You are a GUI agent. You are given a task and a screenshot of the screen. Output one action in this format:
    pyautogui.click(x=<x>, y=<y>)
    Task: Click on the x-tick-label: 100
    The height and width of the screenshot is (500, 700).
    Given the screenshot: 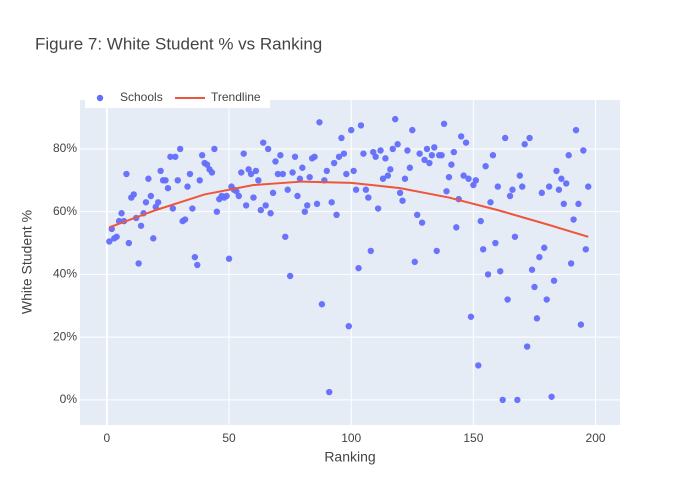 What is the action you would take?
    pyautogui.click(x=351, y=438)
    